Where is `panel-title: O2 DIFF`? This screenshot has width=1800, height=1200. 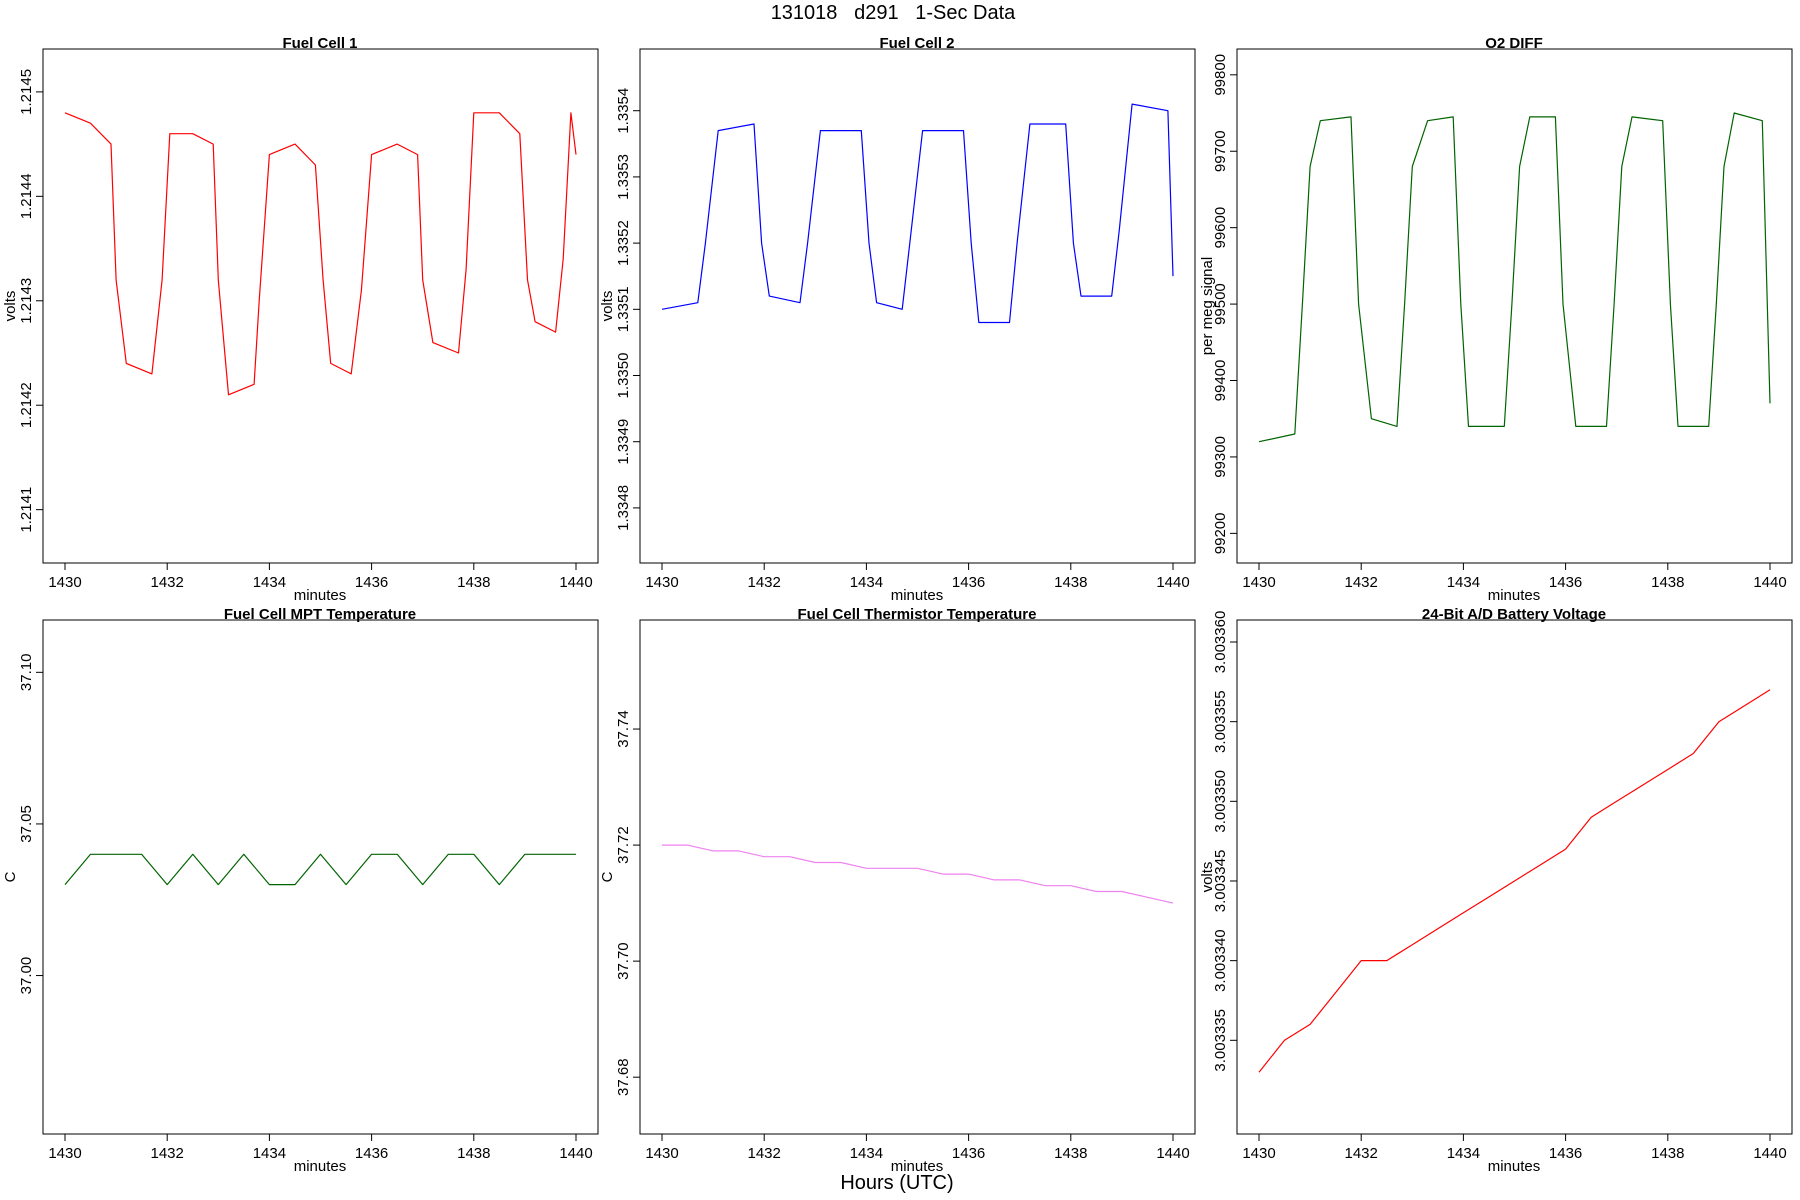
panel-title: O2 DIFF is located at coordinates (1514, 43).